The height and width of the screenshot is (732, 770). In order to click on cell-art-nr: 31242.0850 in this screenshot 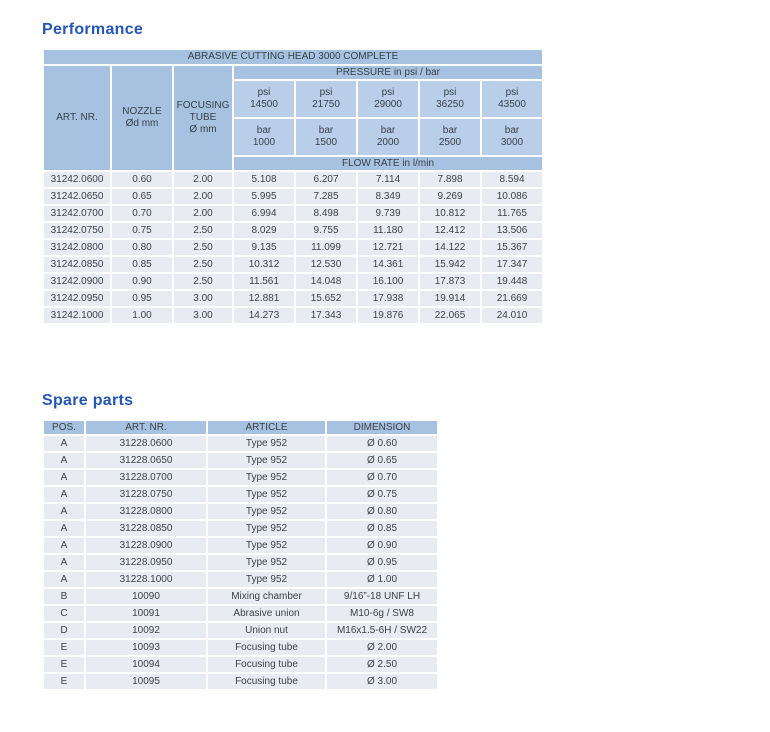, I will do `click(77, 264)`.